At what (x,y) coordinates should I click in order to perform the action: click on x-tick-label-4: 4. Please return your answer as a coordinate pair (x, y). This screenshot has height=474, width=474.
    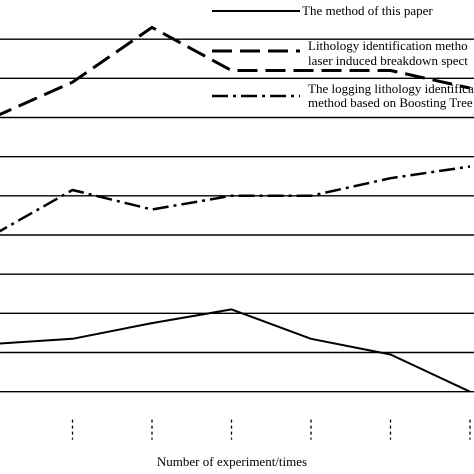
    Looking at the image, I should click on (311, 473).